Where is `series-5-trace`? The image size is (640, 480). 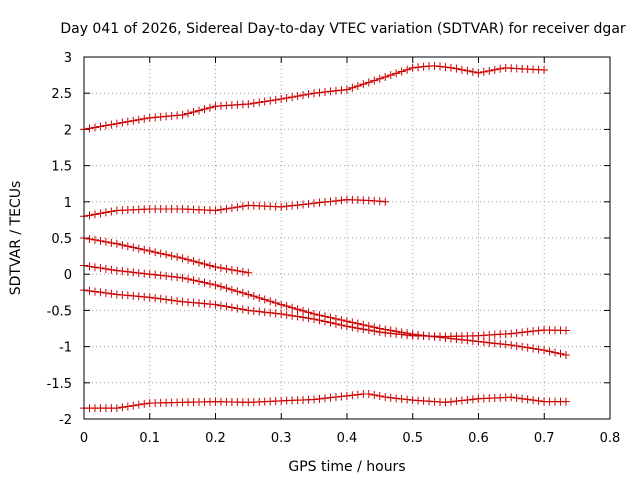 series-5-trace is located at coordinates (324, 313).